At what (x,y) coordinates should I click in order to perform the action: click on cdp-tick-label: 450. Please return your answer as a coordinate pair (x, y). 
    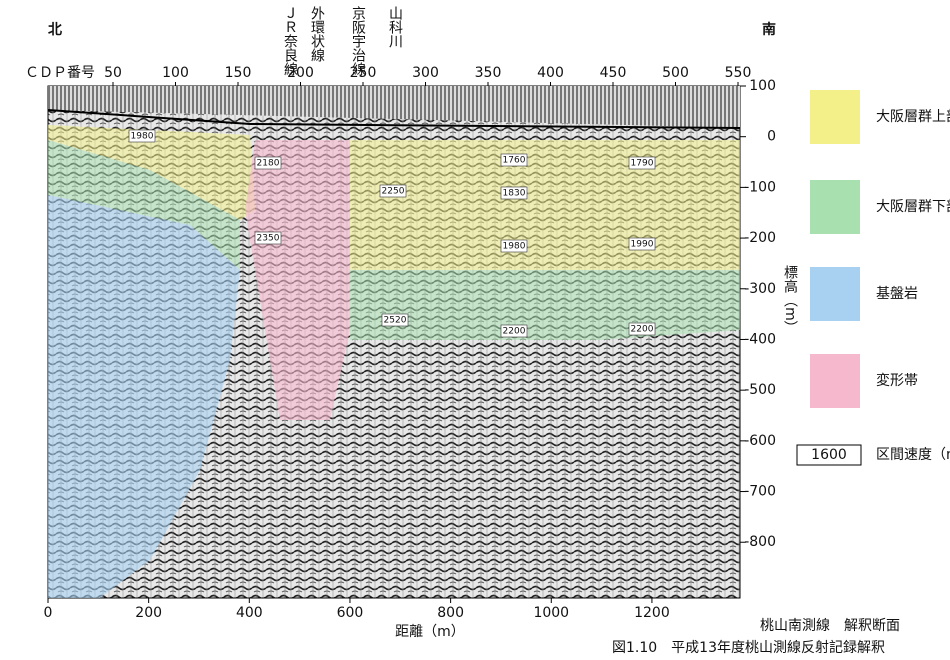
    Looking at the image, I should click on (613, 73).